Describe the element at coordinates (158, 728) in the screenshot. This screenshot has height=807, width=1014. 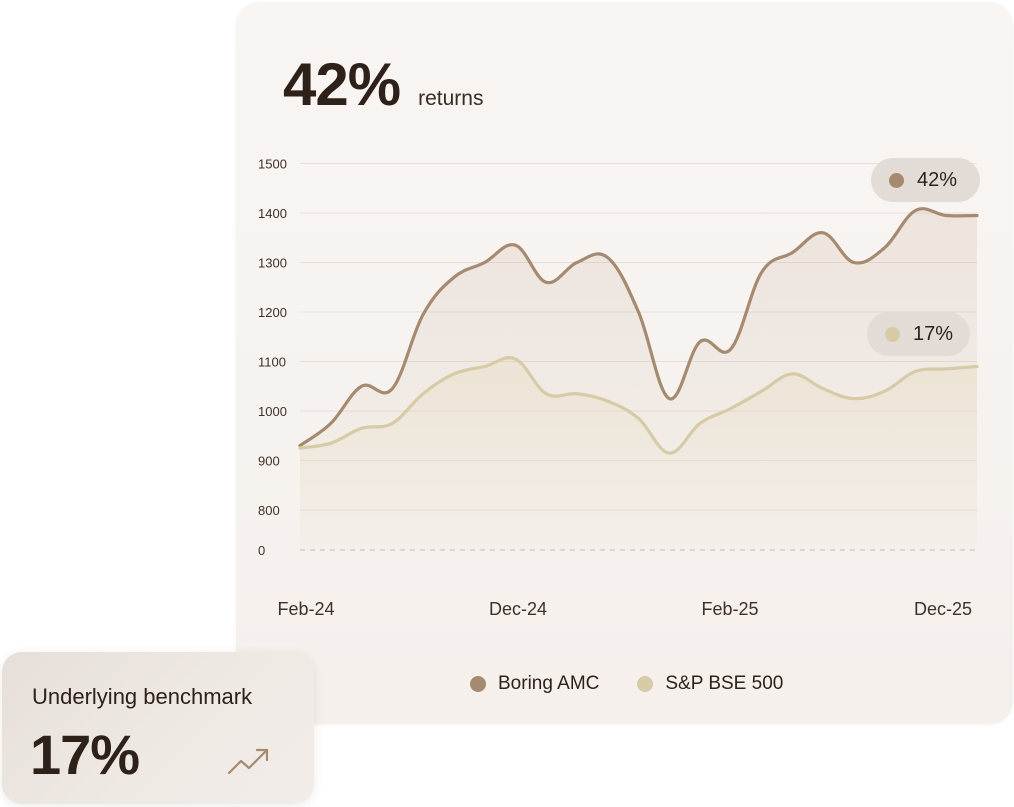
I see `benchmark-card: Underlying benchmark 17%` at that location.